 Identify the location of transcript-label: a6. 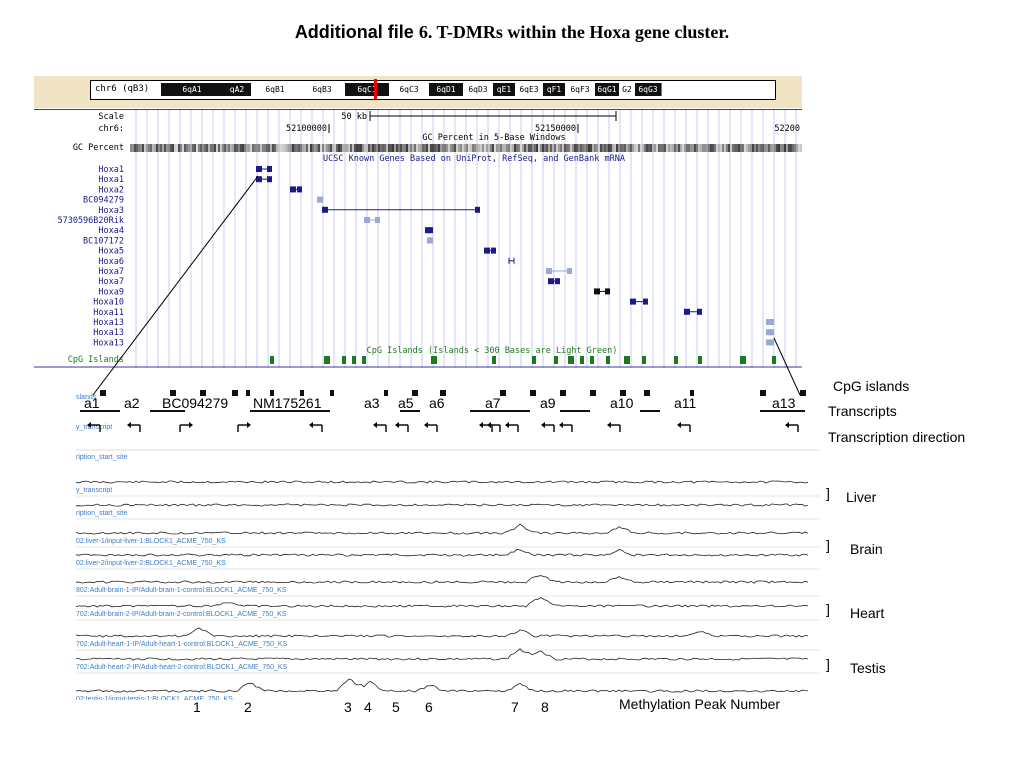
(437, 403).